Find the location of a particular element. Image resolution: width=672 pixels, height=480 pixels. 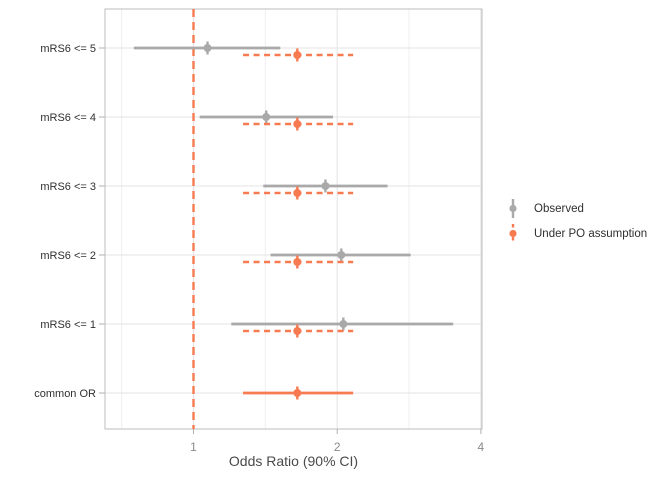

y-tick-label: mRS6 <= 5 is located at coordinates (68, 49).